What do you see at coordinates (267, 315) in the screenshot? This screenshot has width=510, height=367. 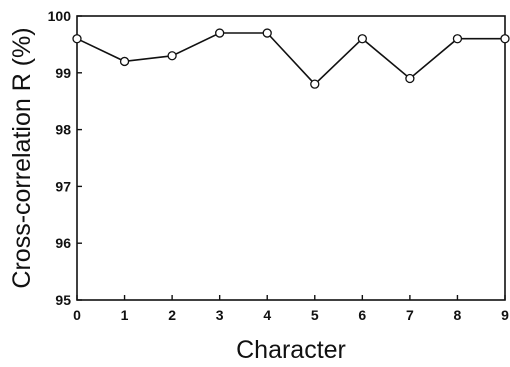 I see `x-tick-label: 4` at bounding box center [267, 315].